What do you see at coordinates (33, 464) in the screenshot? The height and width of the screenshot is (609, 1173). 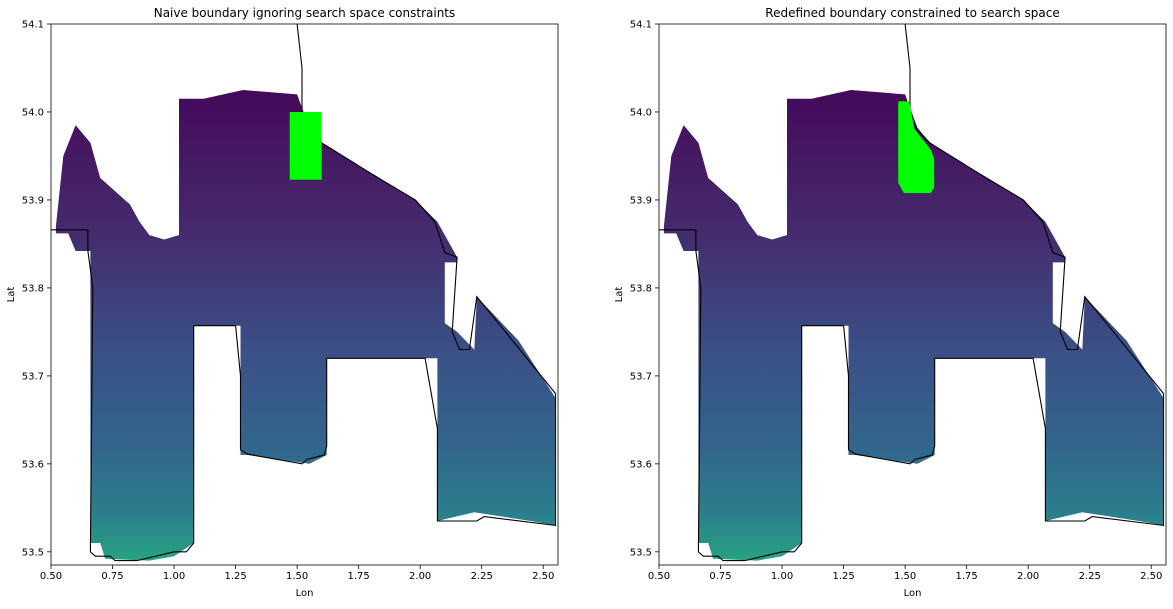 I see `left-y-tick-label: 53.6` at bounding box center [33, 464].